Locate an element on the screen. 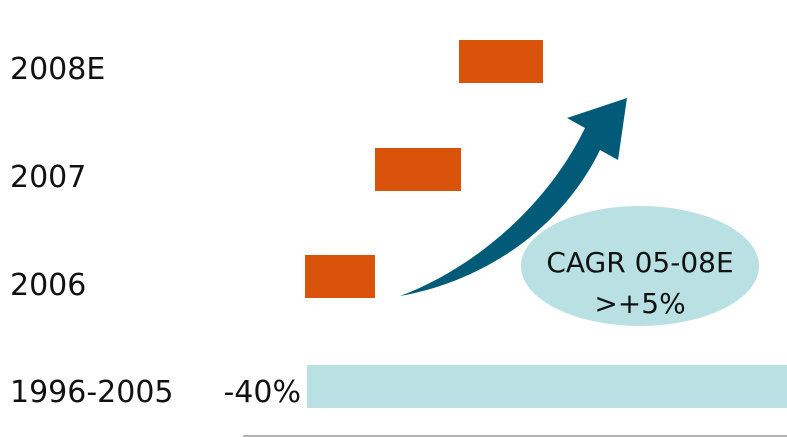 Image resolution: width=787 pixels, height=437 pixels. category-label: 1996-2005 is located at coordinates (92, 392).